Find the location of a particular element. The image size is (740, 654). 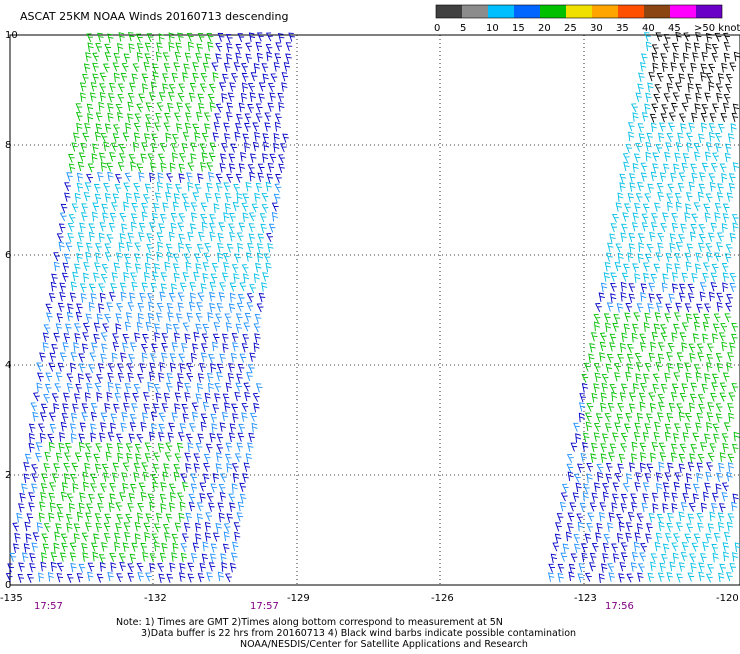

legend-swatch is located at coordinates (475, 11).